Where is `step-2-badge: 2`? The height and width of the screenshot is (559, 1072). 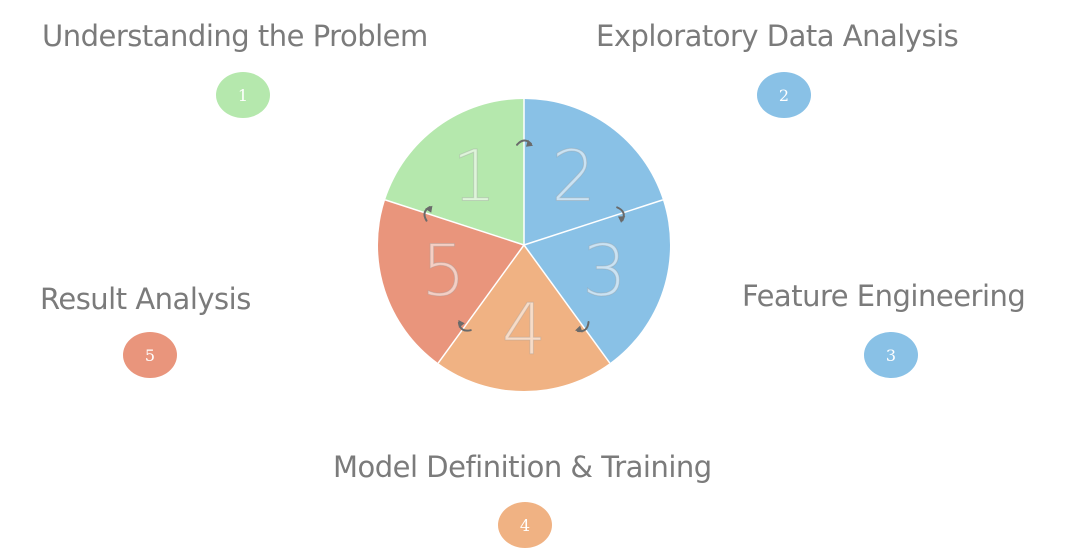
step-2-badge: 2 is located at coordinates (784, 95).